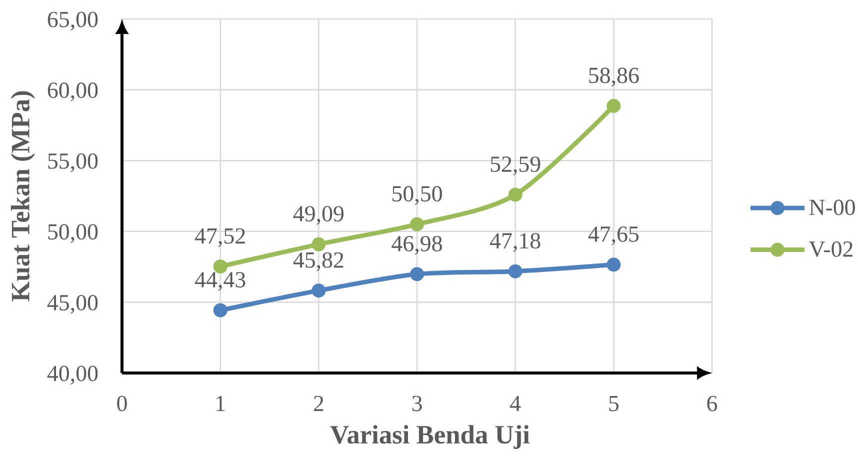 Image resolution: width=858 pixels, height=459 pixels. I want to click on legend-label: N-00, so click(832, 208).